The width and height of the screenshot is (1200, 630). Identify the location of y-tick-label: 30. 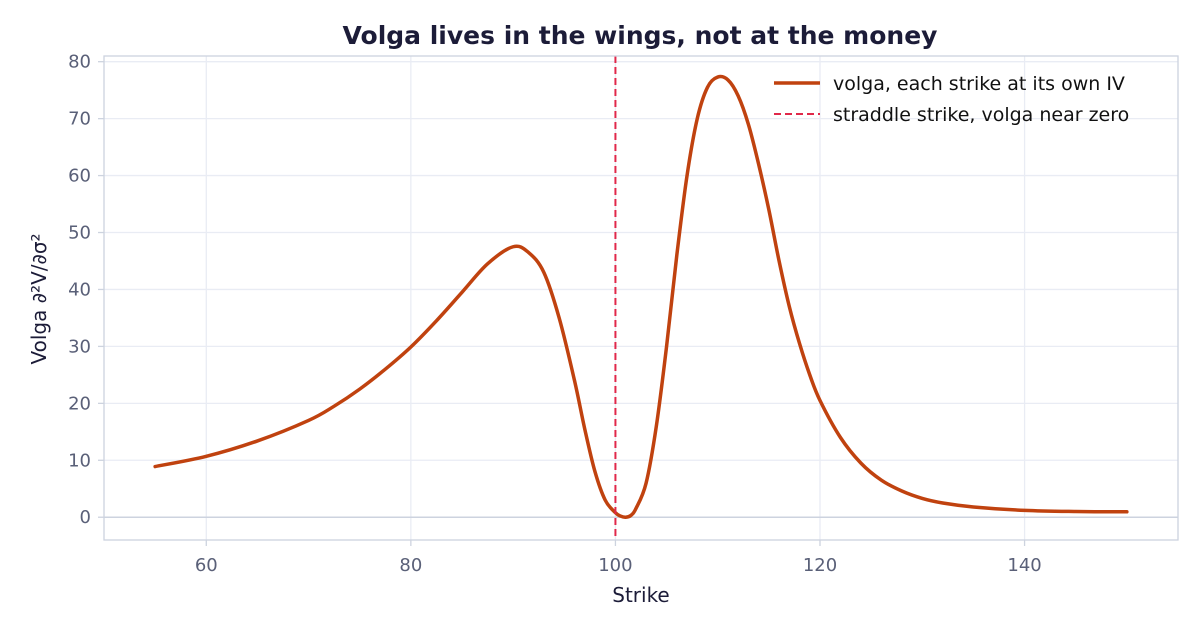
(79, 346).